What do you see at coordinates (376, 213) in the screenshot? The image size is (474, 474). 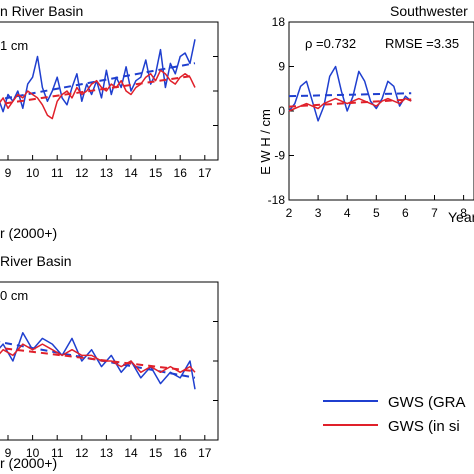 I see `x-tick-label: 5` at bounding box center [376, 213].